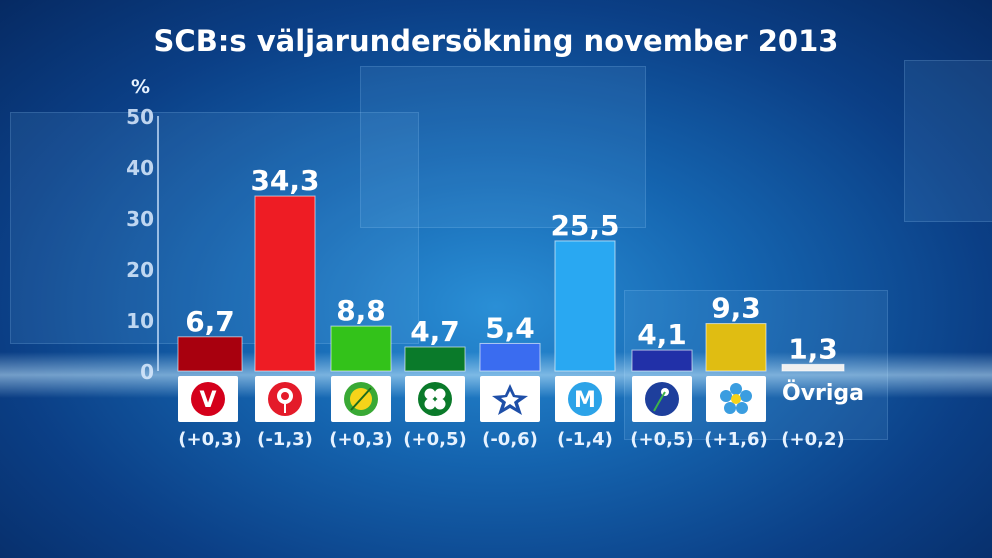 The height and width of the screenshot is (558, 992). What do you see at coordinates (948, 141) in the screenshot?
I see `bg-panel-right` at bounding box center [948, 141].